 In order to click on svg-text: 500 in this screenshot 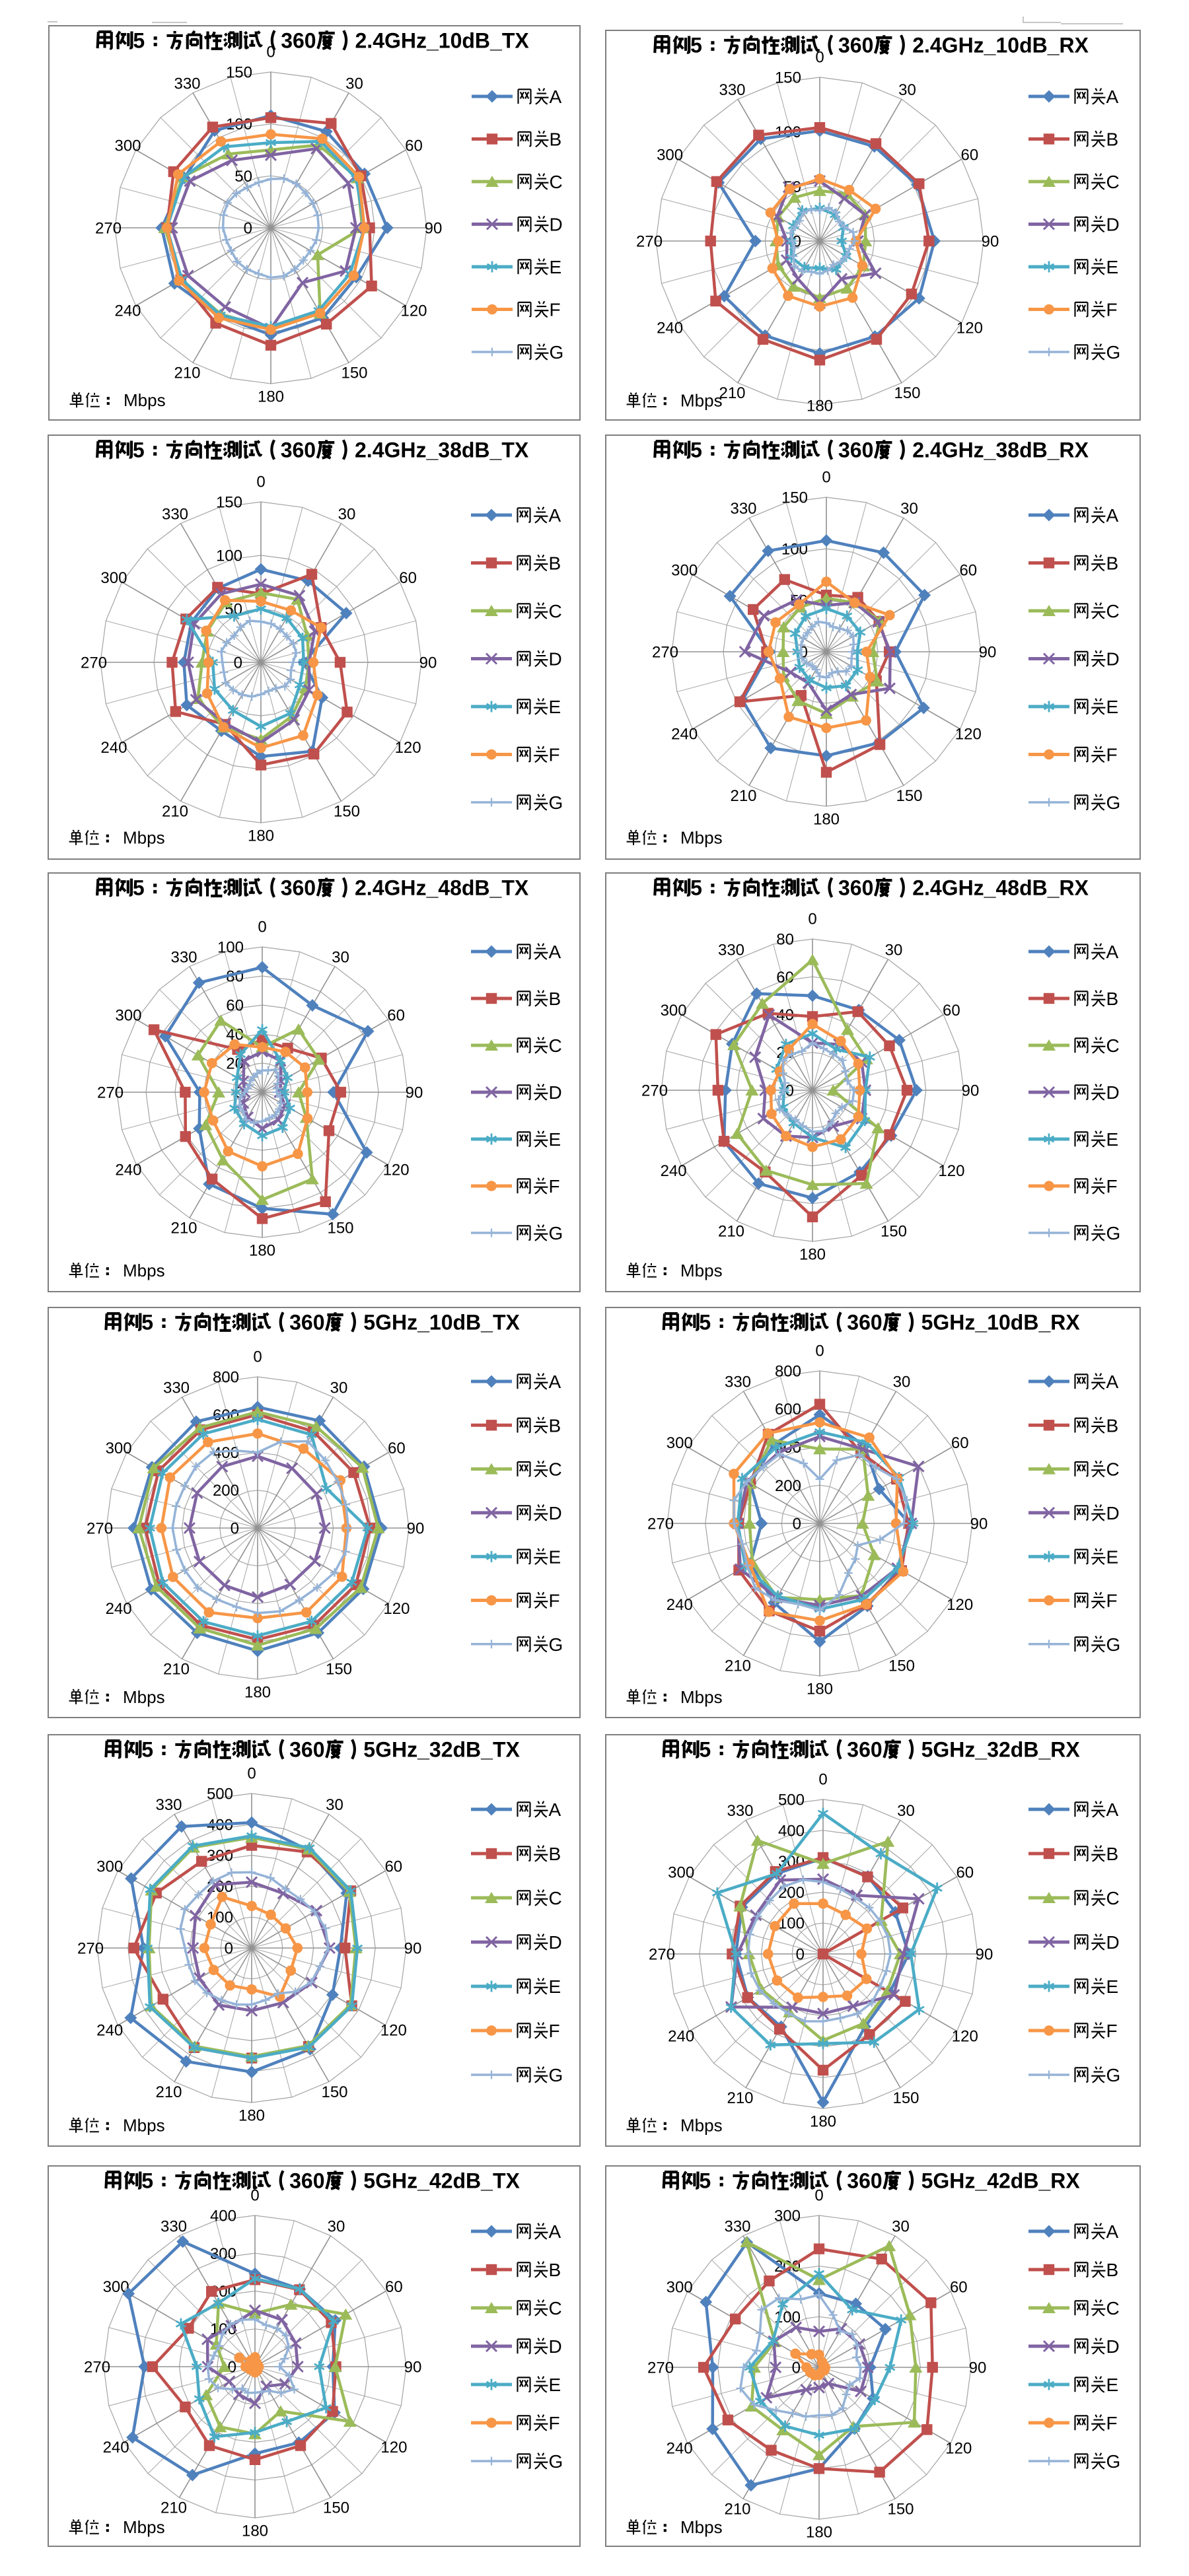, I will do `click(791, 1801)`.